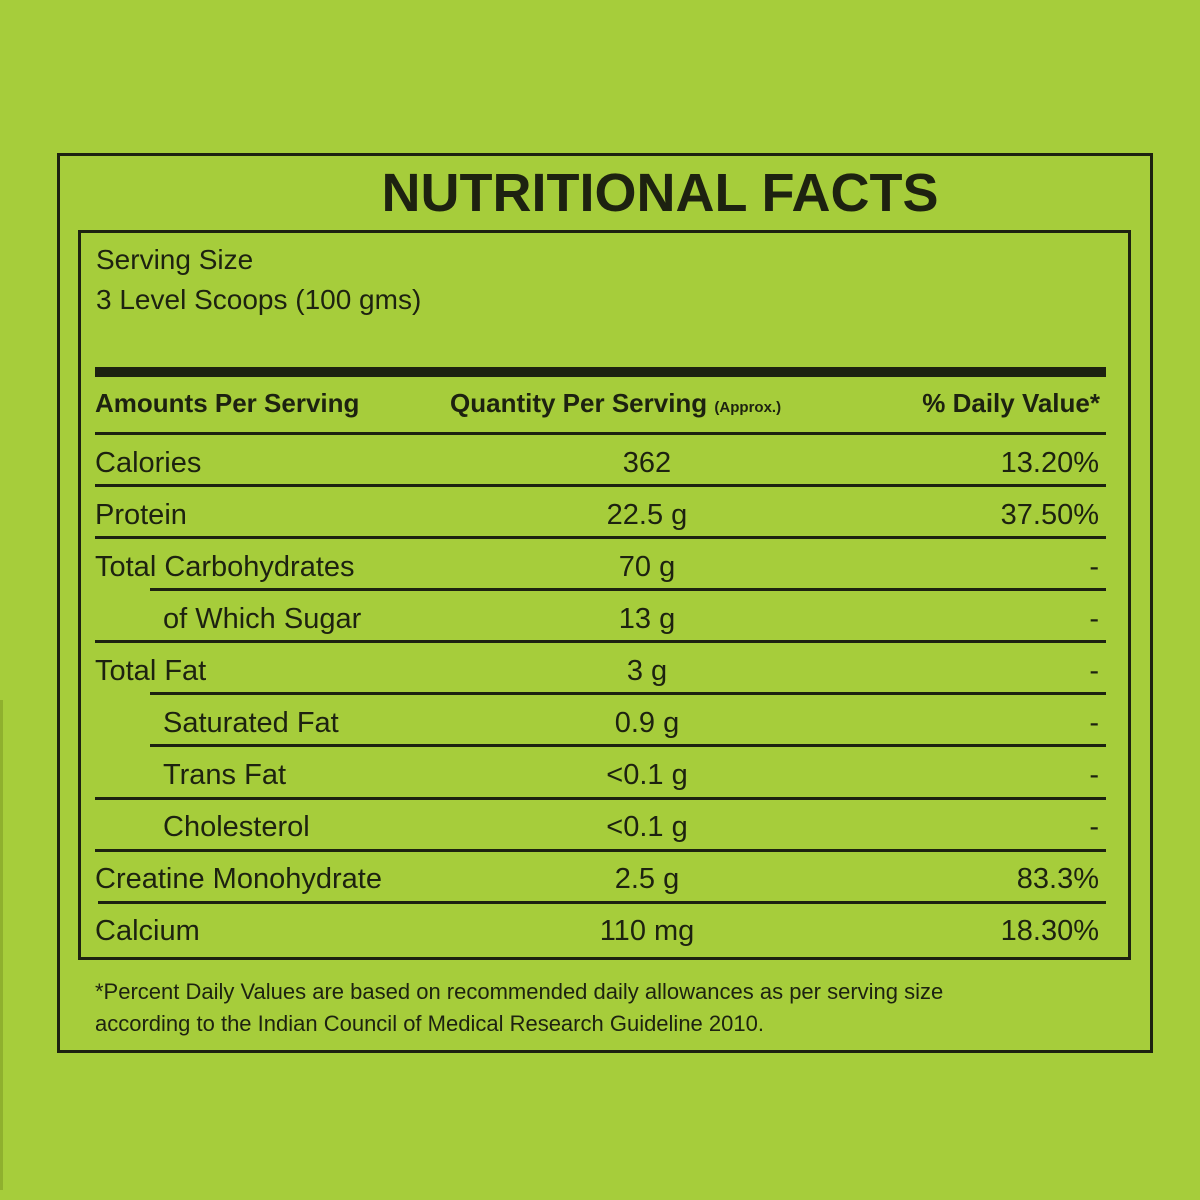 The width and height of the screenshot is (1200, 1200). I want to click on header-quantity-label: Quantity Per Serving, so click(579, 403).